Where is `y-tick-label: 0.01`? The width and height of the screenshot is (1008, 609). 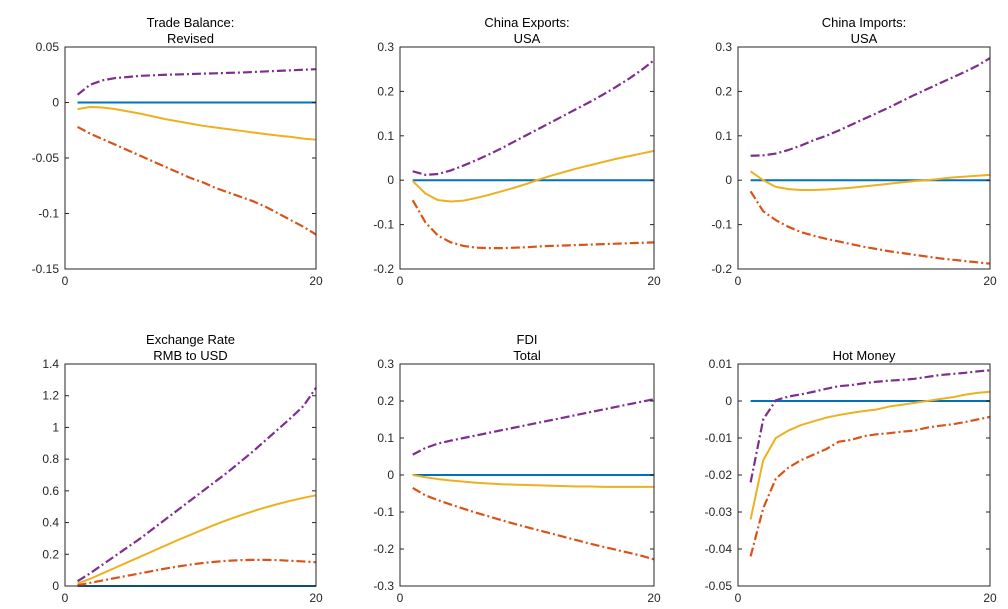 y-tick-label: 0.01 is located at coordinates (721, 364).